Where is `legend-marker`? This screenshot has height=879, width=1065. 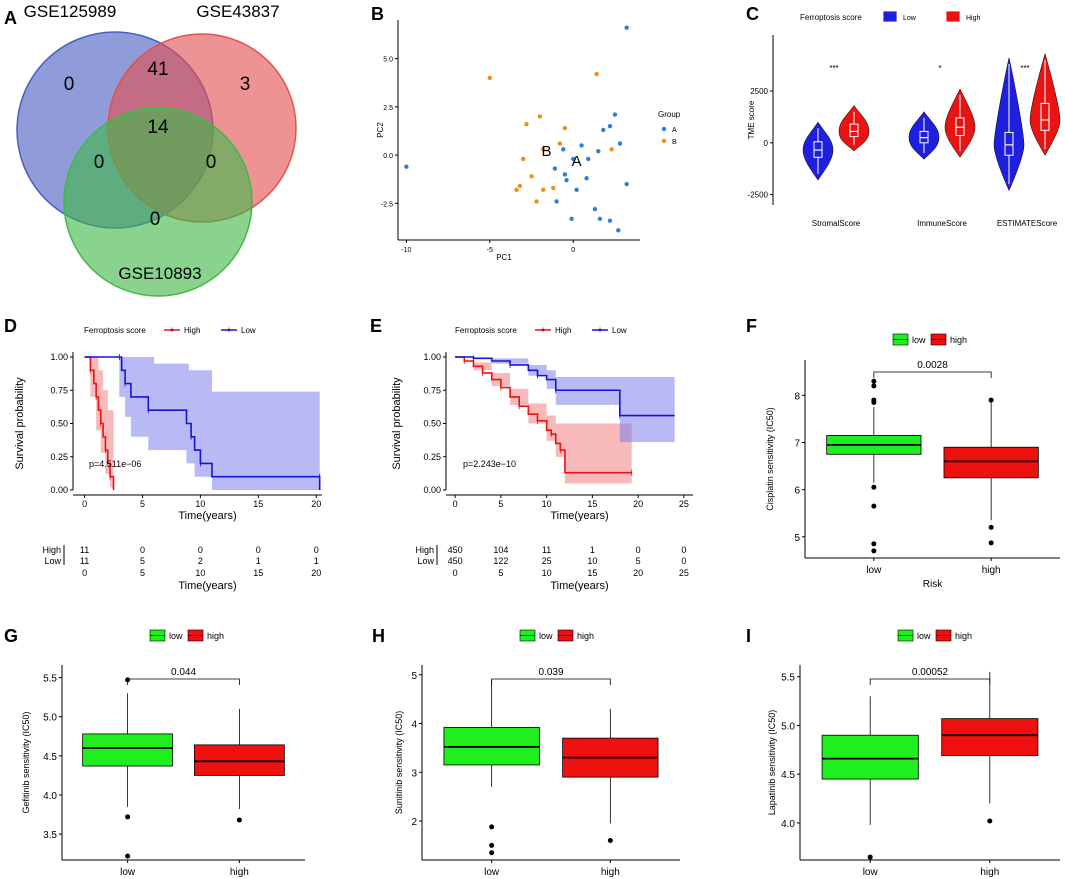 legend-marker is located at coordinates (664, 141).